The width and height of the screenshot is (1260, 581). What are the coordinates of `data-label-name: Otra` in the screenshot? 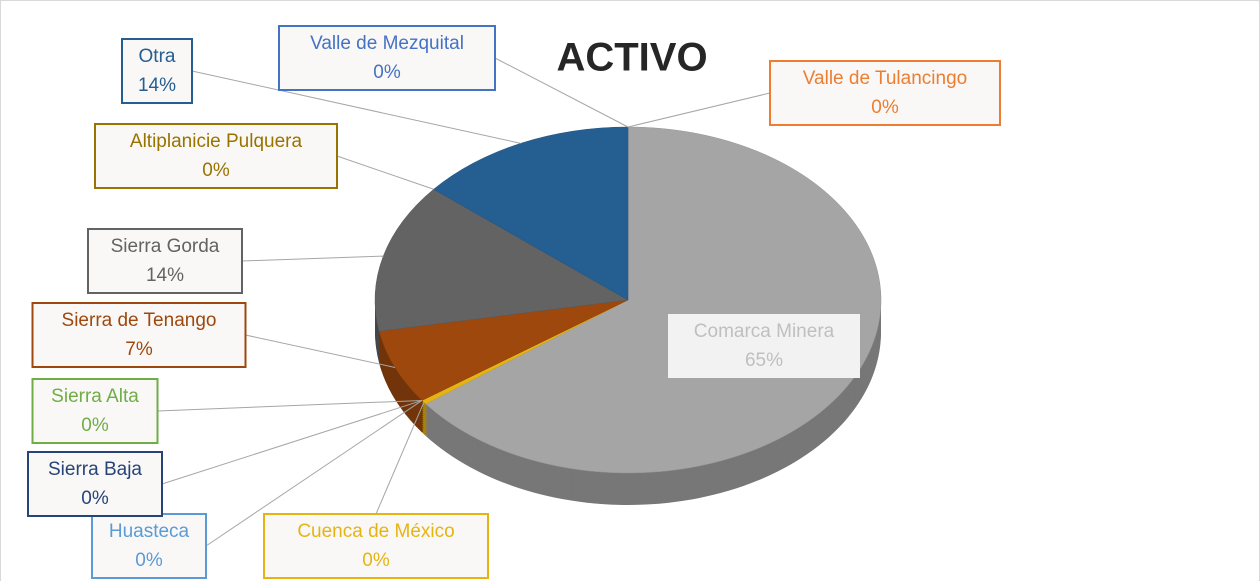 It's located at (157, 56).